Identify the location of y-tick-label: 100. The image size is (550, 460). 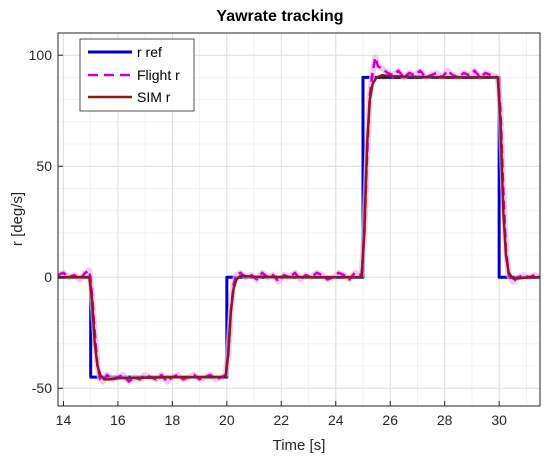
(41, 55).